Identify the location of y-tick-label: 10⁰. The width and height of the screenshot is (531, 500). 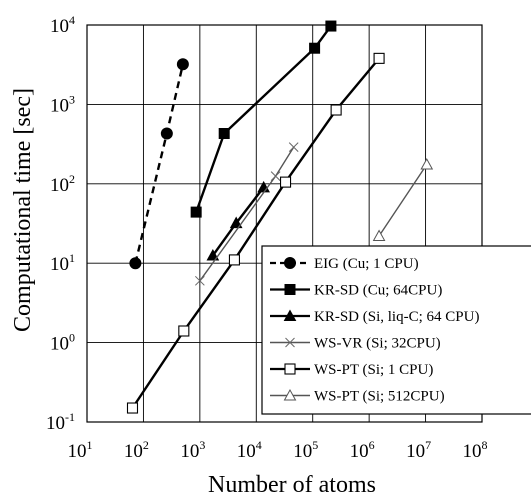
(62, 343).